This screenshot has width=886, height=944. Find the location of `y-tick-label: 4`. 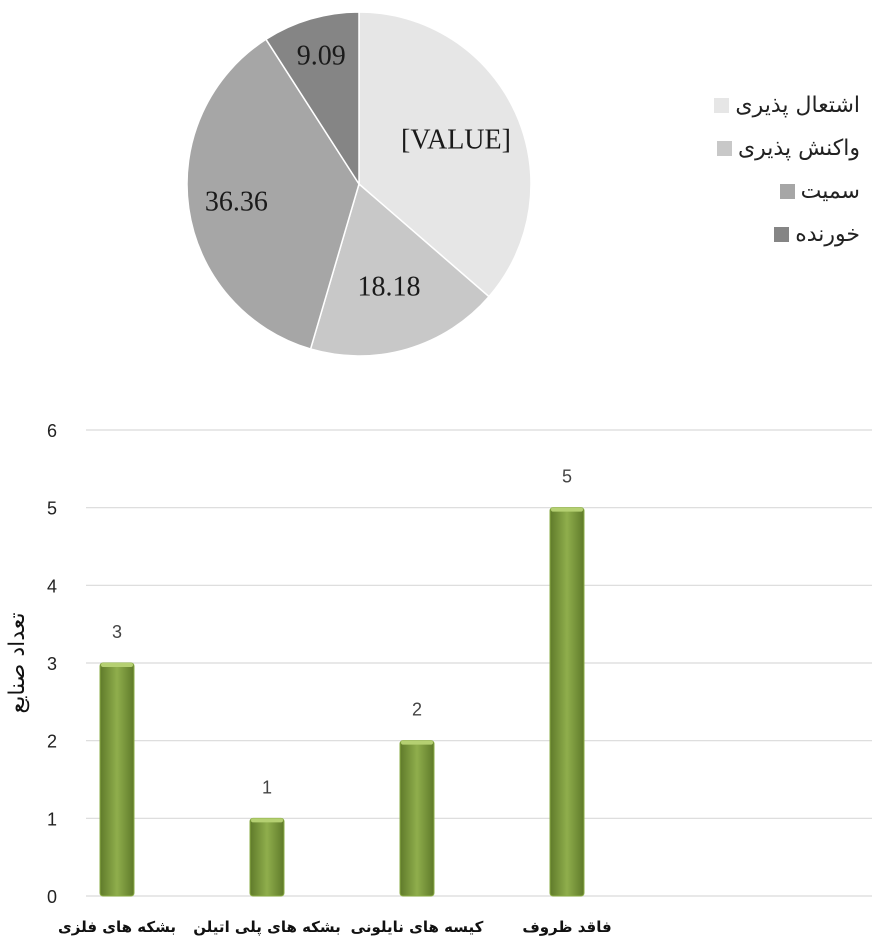

y-tick-label: 4 is located at coordinates (52, 586).